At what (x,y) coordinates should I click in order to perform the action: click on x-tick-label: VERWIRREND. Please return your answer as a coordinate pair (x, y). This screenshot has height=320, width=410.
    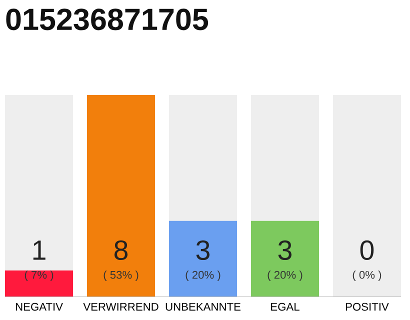
    Looking at the image, I should click on (120, 306).